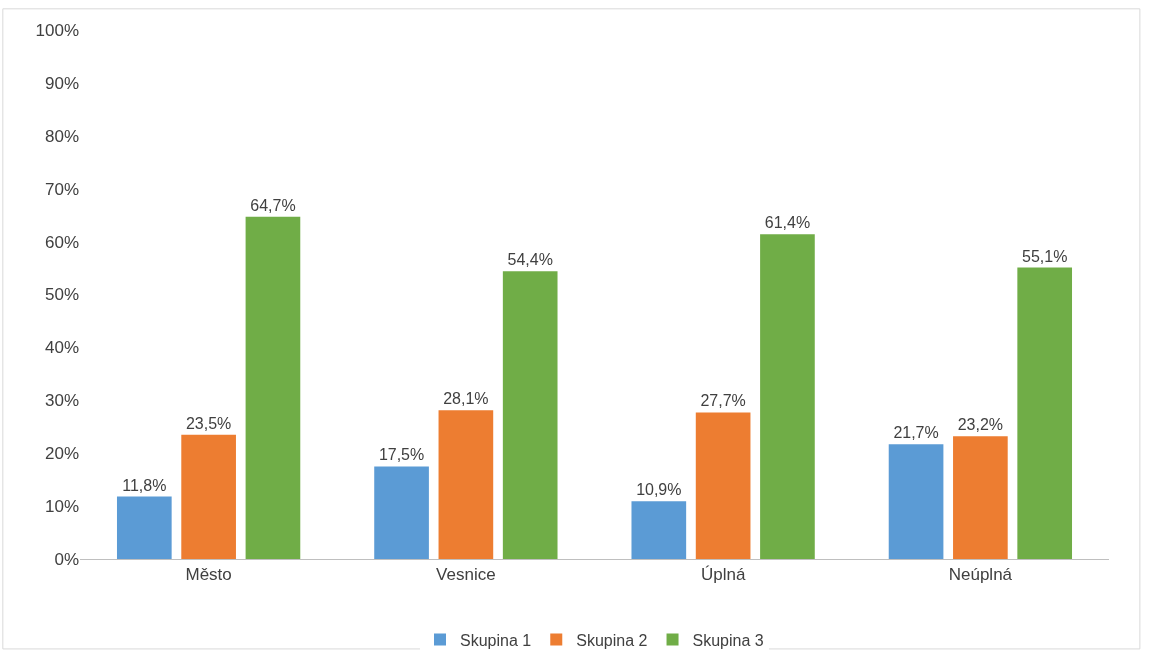 The width and height of the screenshot is (1149, 669). I want to click on x-tick-label: Vesnice, so click(466, 575).